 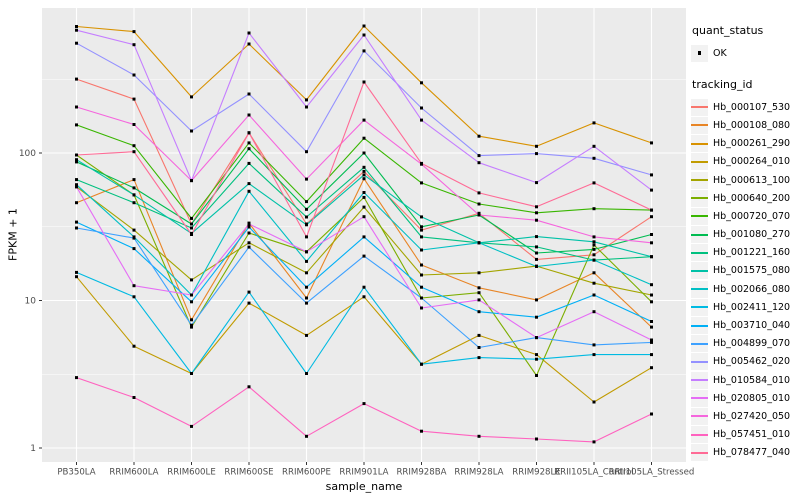 What do you see at coordinates (745, 125) in the screenshot?
I see `legend-item: Hb_000108_080` at bounding box center [745, 125].